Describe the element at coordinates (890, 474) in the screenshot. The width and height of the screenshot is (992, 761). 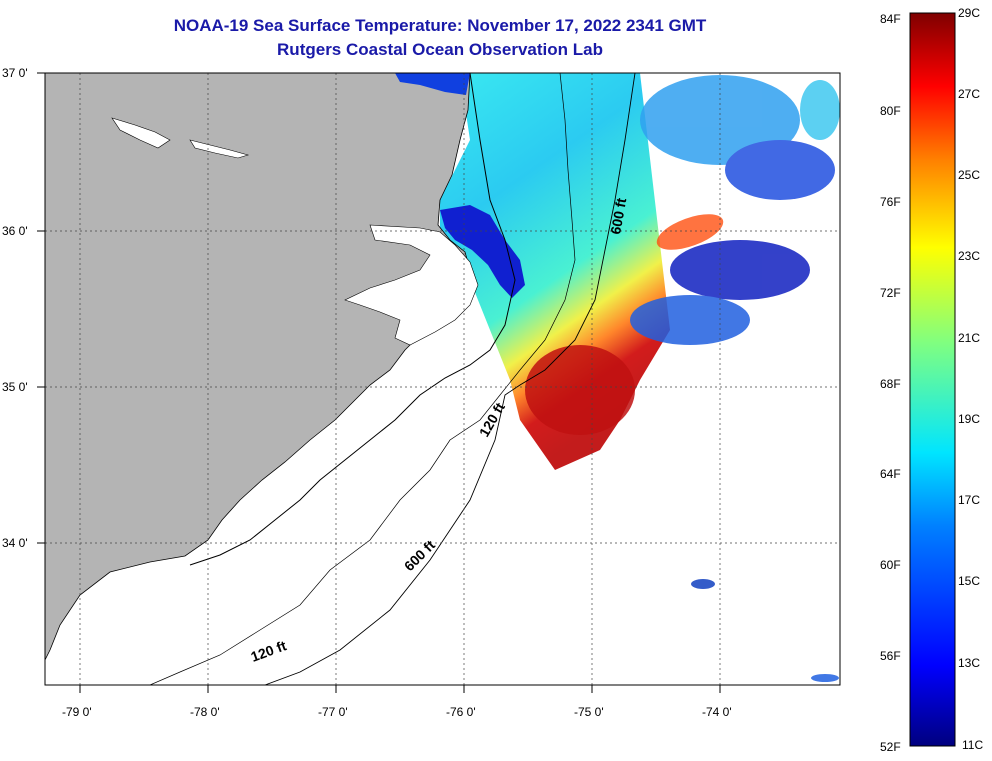
I see `cb-f-64: 64F` at that location.